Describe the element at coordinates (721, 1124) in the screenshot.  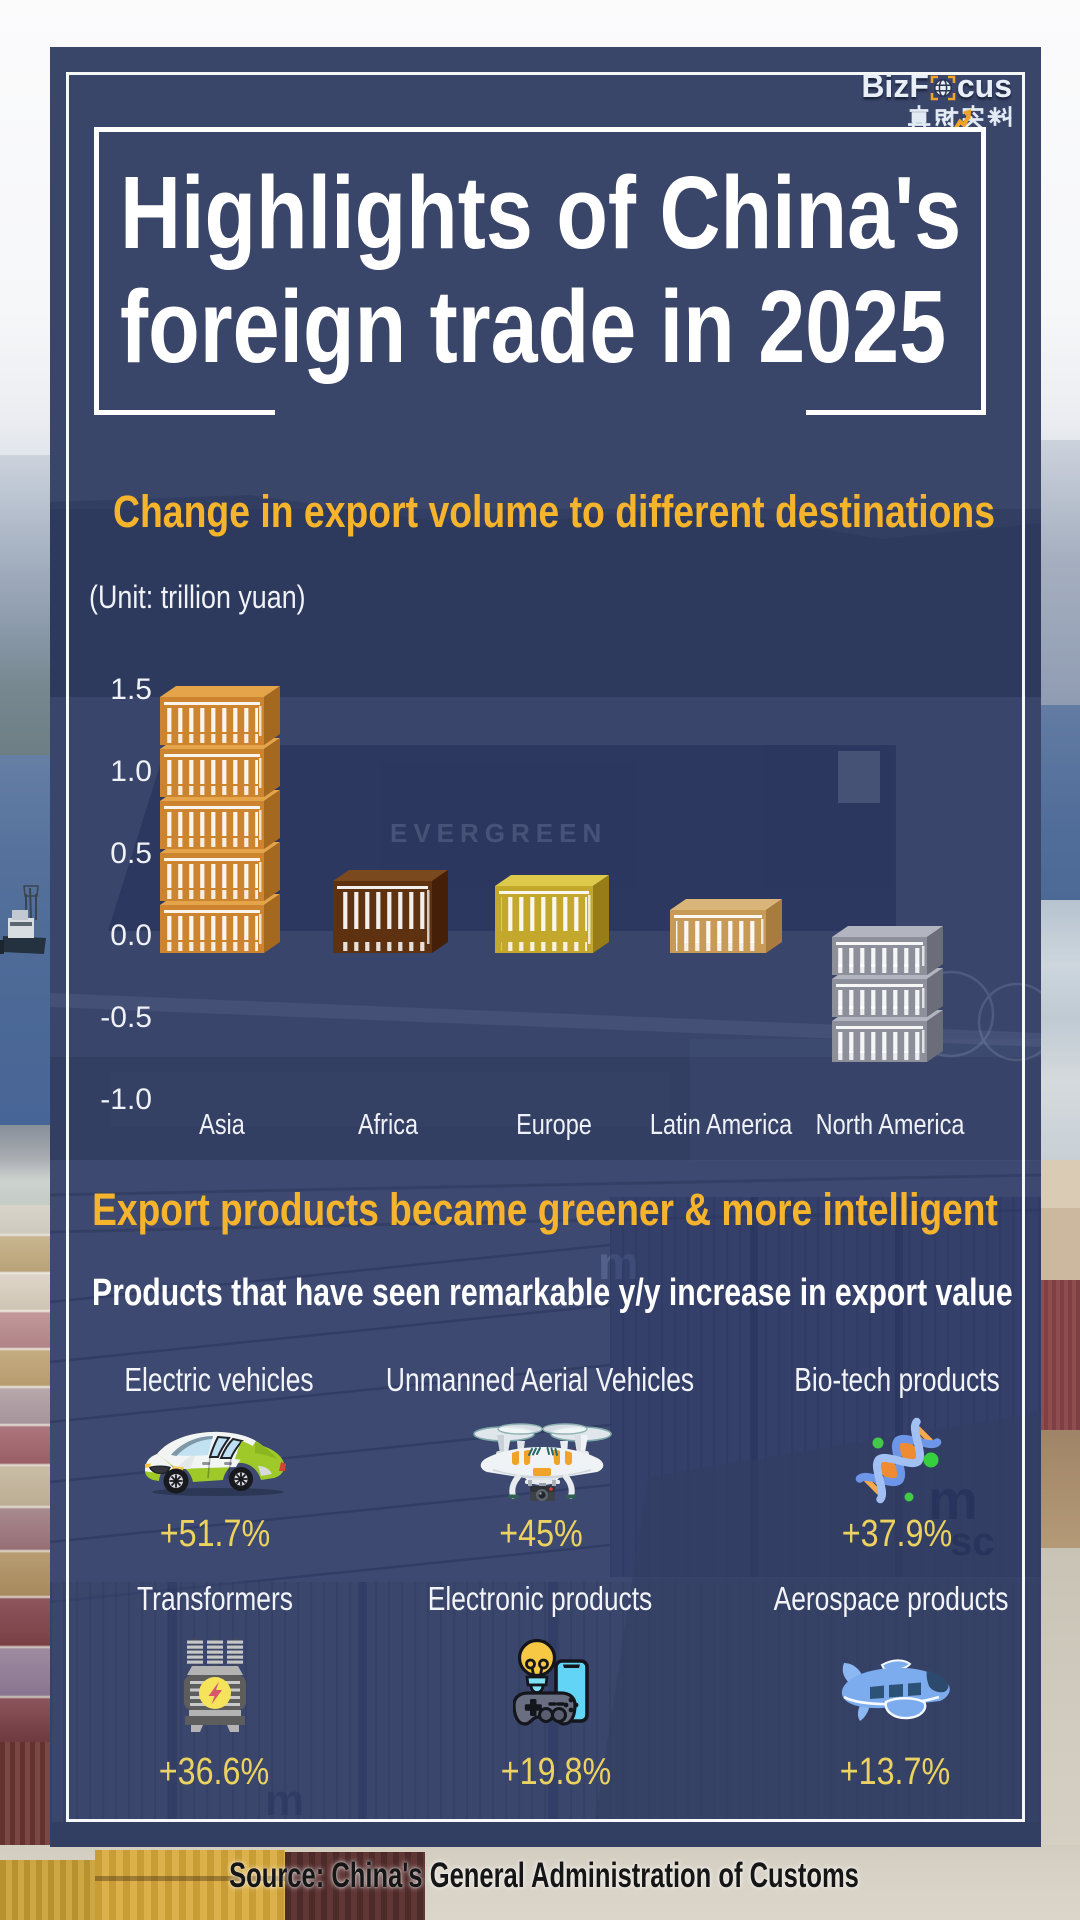
I see `svg-text: Latin America` at that location.